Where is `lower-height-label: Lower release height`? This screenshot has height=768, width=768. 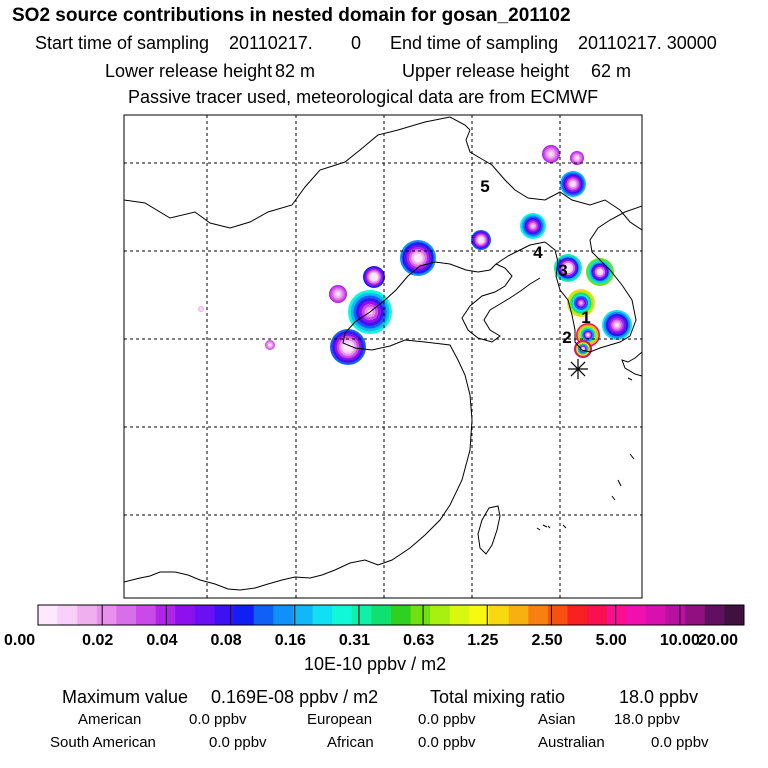
lower-height-label: Lower release height is located at coordinates (189, 71).